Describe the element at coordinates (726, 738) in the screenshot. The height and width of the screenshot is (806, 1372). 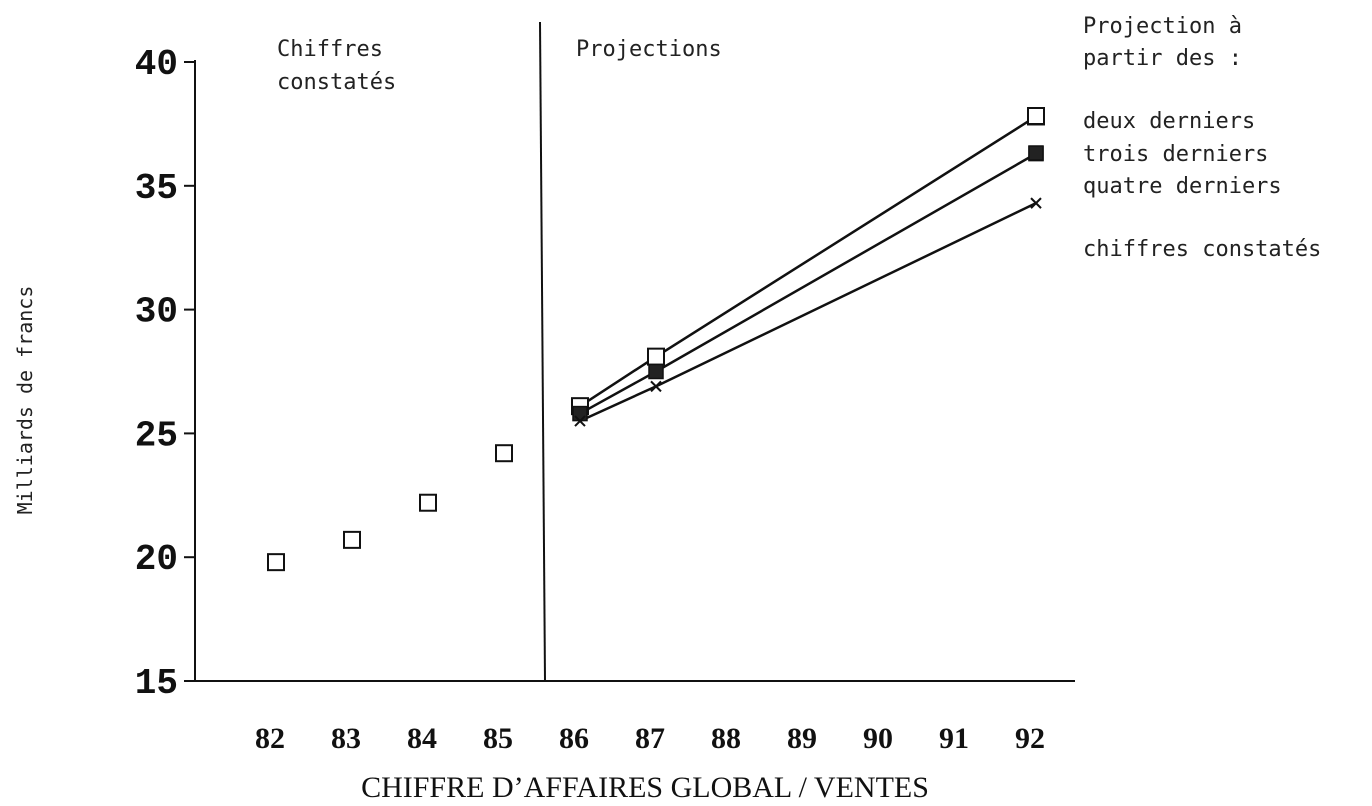
I see `x-tick-label-88: 88` at that location.